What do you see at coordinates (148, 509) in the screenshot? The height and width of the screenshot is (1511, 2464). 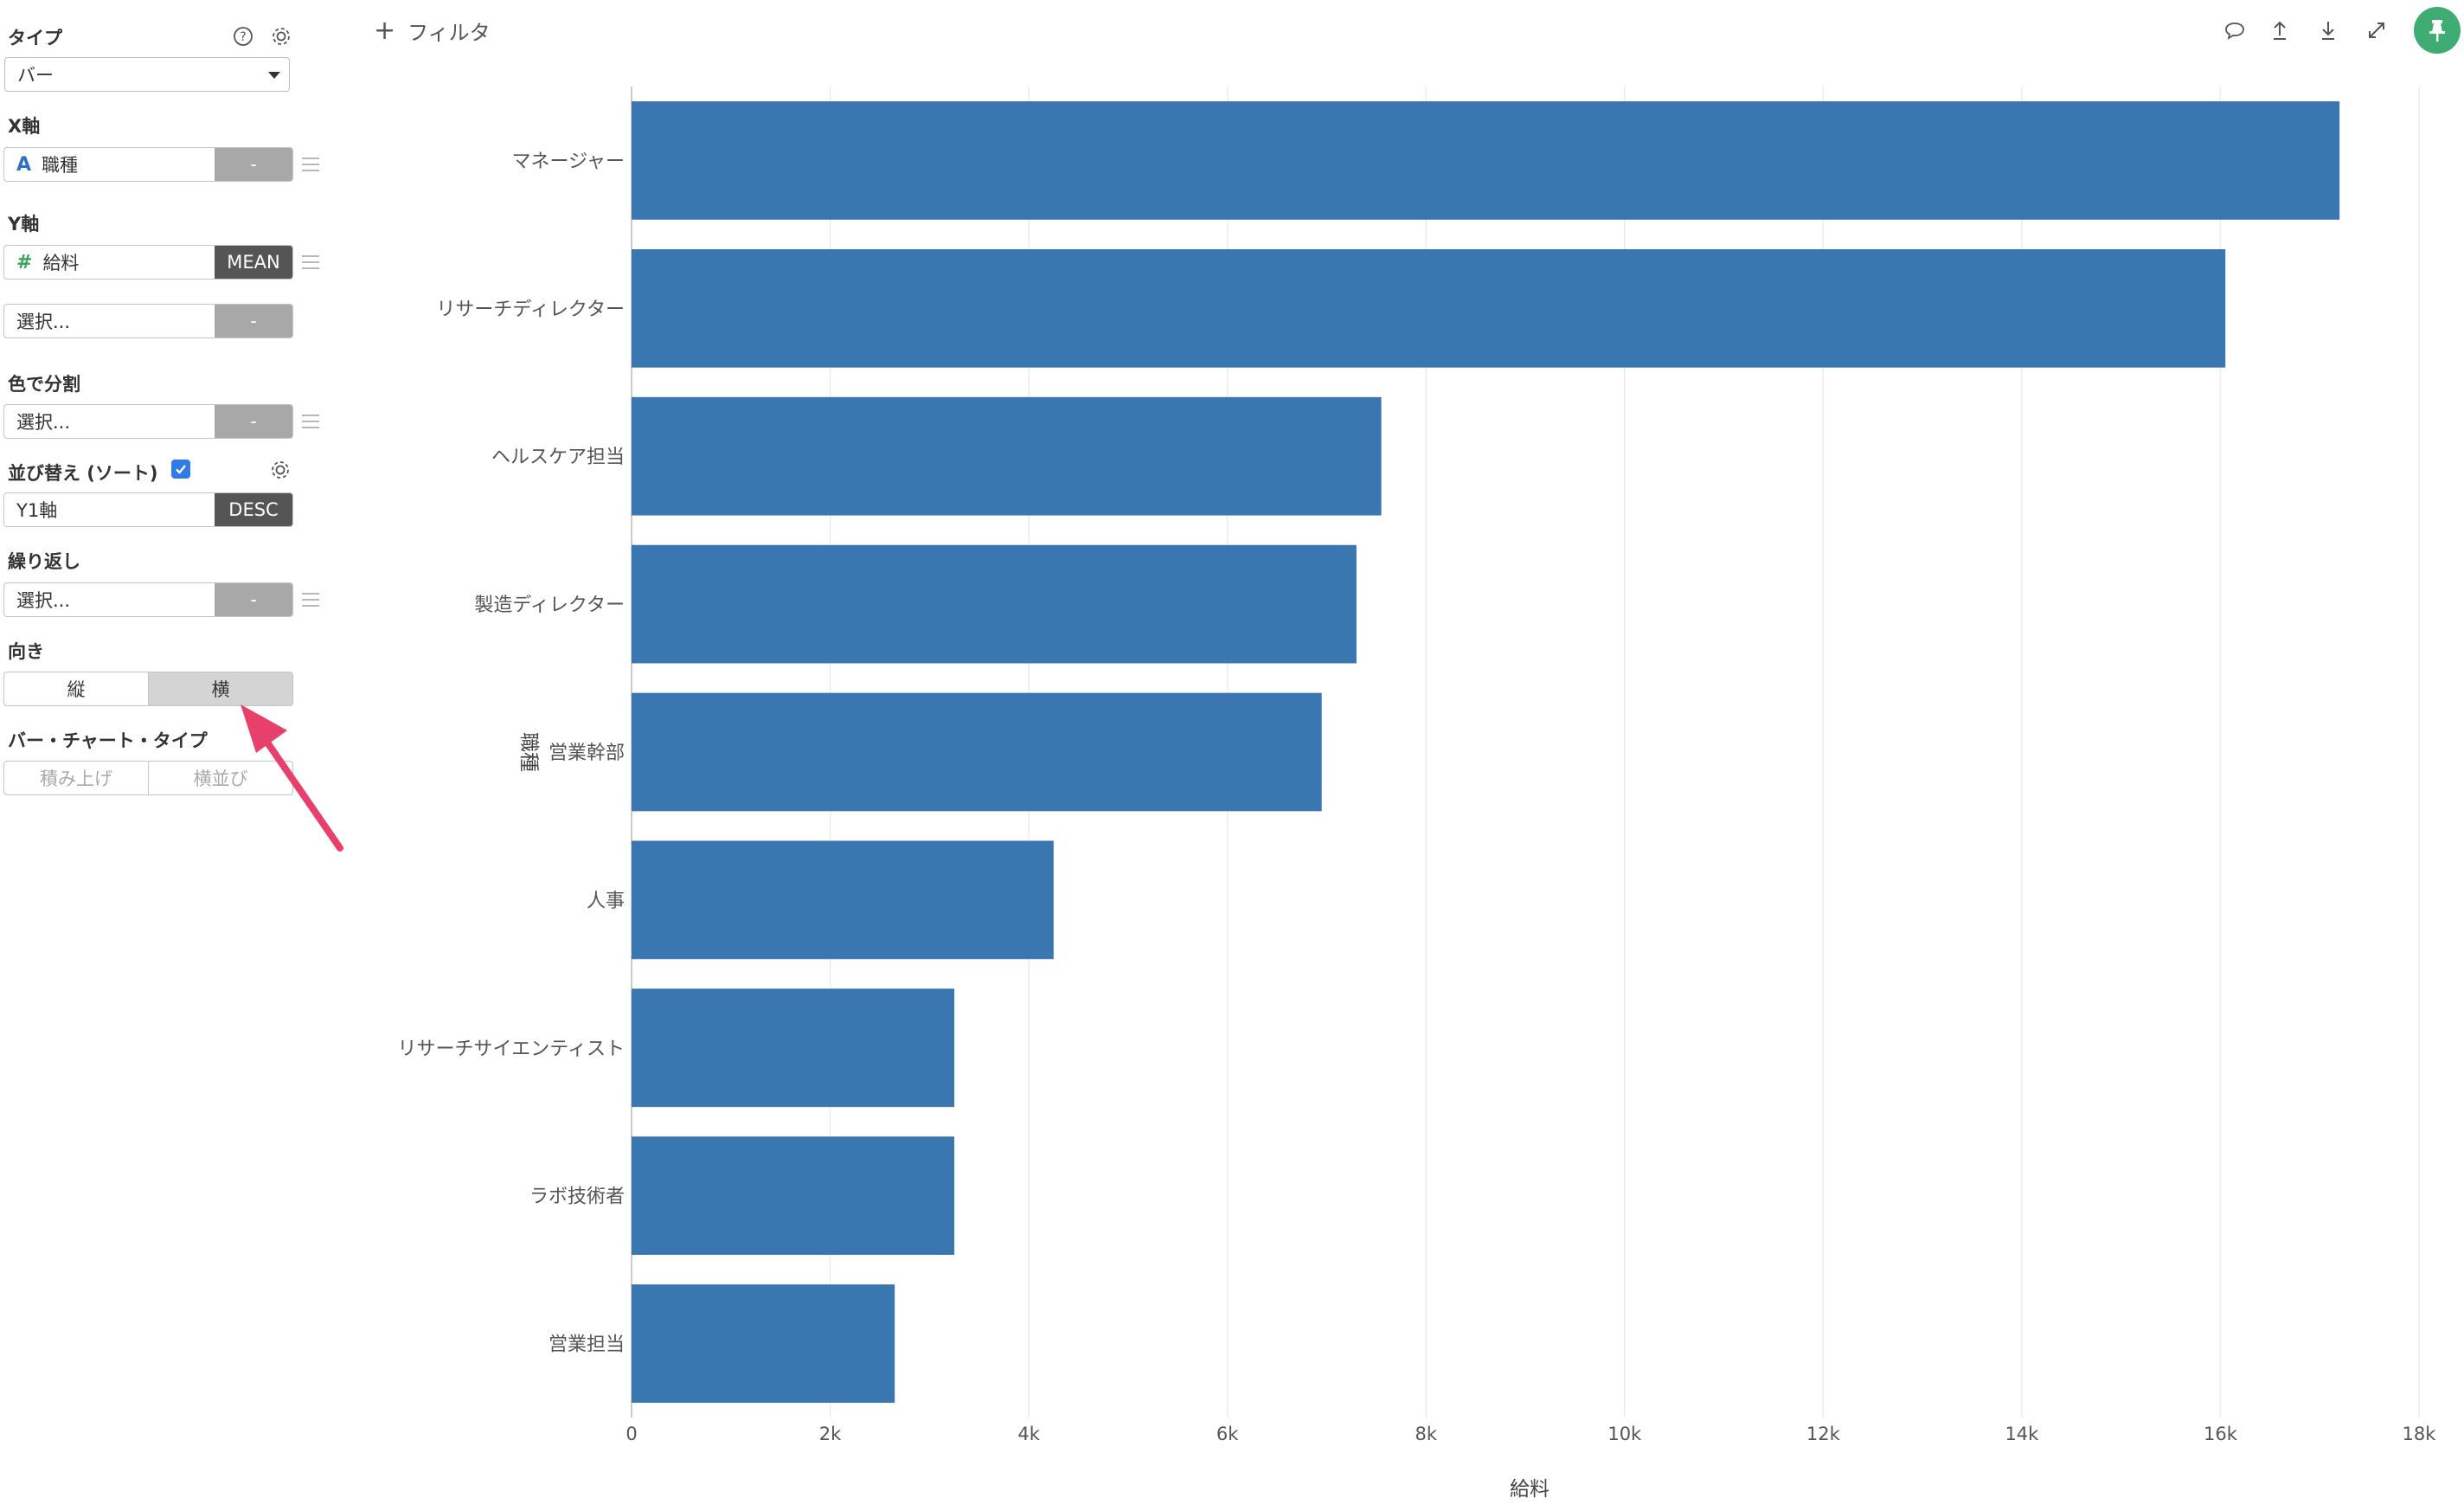 I see `sort-field: Y1軸 DESC` at bounding box center [148, 509].